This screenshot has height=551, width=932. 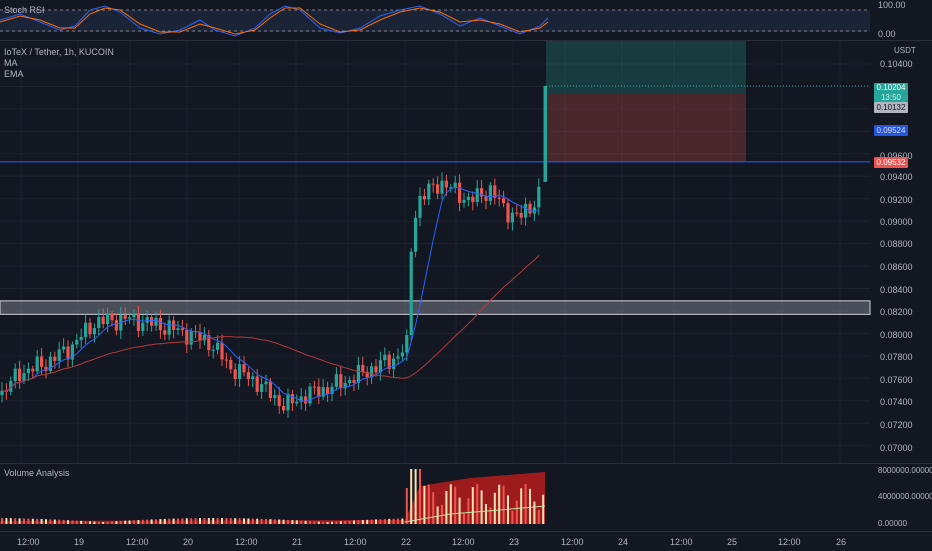 I want to click on price-label: 0.08800, so click(x=896, y=244).